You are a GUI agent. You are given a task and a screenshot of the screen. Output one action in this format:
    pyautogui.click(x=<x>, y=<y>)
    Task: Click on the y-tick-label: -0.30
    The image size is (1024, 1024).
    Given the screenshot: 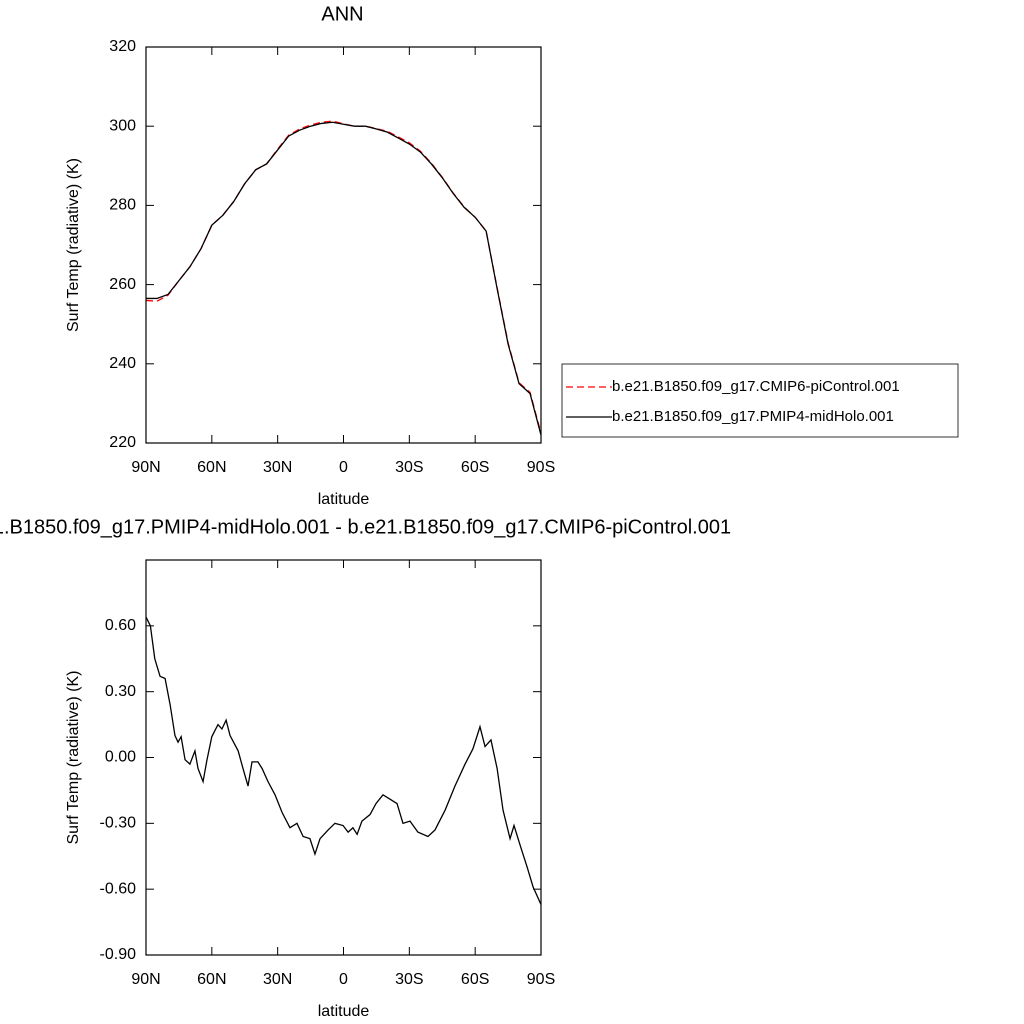 What is the action you would take?
    pyautogui.click(x=118, y=823)
    